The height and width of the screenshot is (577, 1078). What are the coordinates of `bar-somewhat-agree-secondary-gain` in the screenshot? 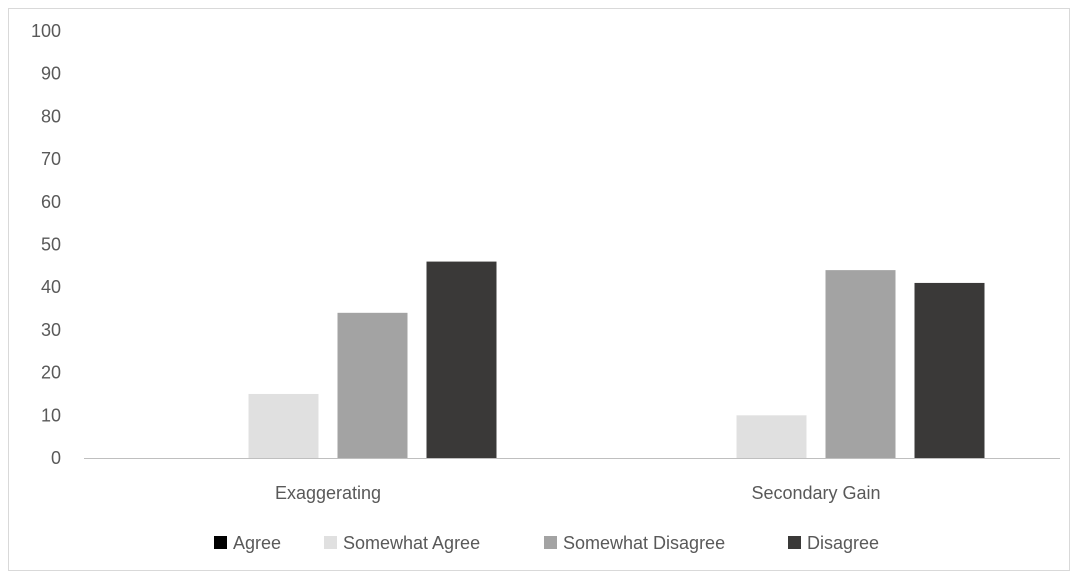 It's located at (771, 436).